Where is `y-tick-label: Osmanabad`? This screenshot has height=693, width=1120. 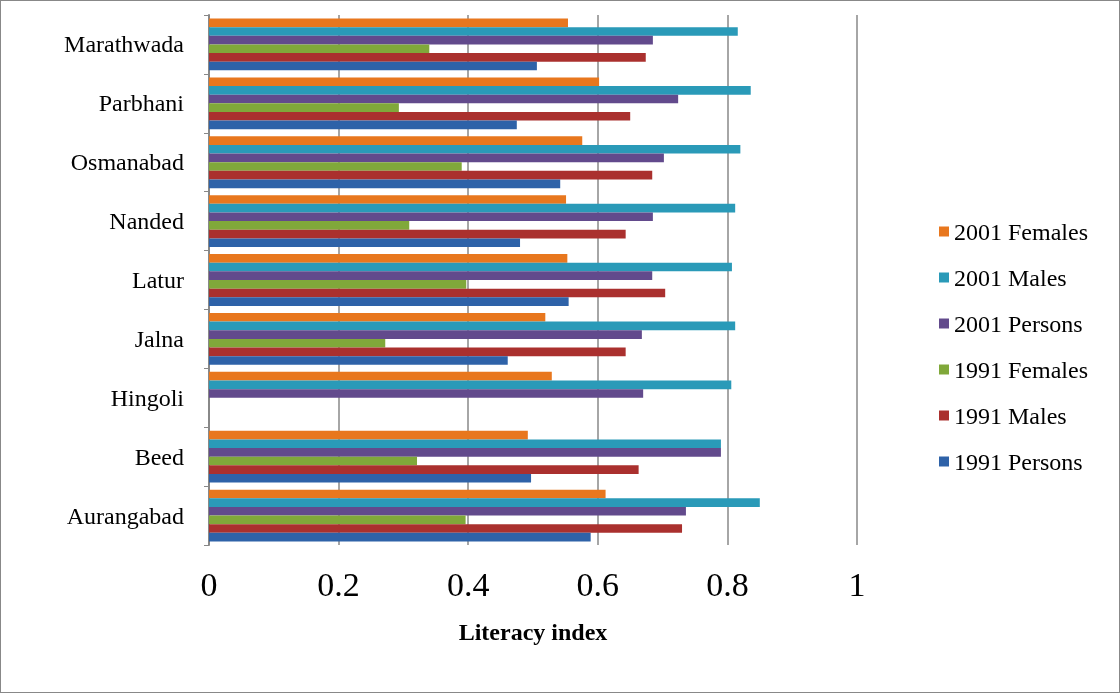 y-tick-label: Osmanabad is located at coordinates (127, 162).